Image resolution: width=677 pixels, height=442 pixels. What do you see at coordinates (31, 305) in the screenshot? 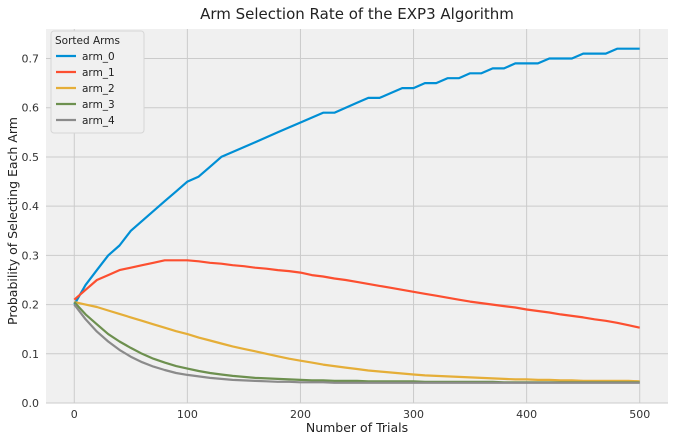
I see `y-tick-label: 0.2` at bounding box center [31, 305].